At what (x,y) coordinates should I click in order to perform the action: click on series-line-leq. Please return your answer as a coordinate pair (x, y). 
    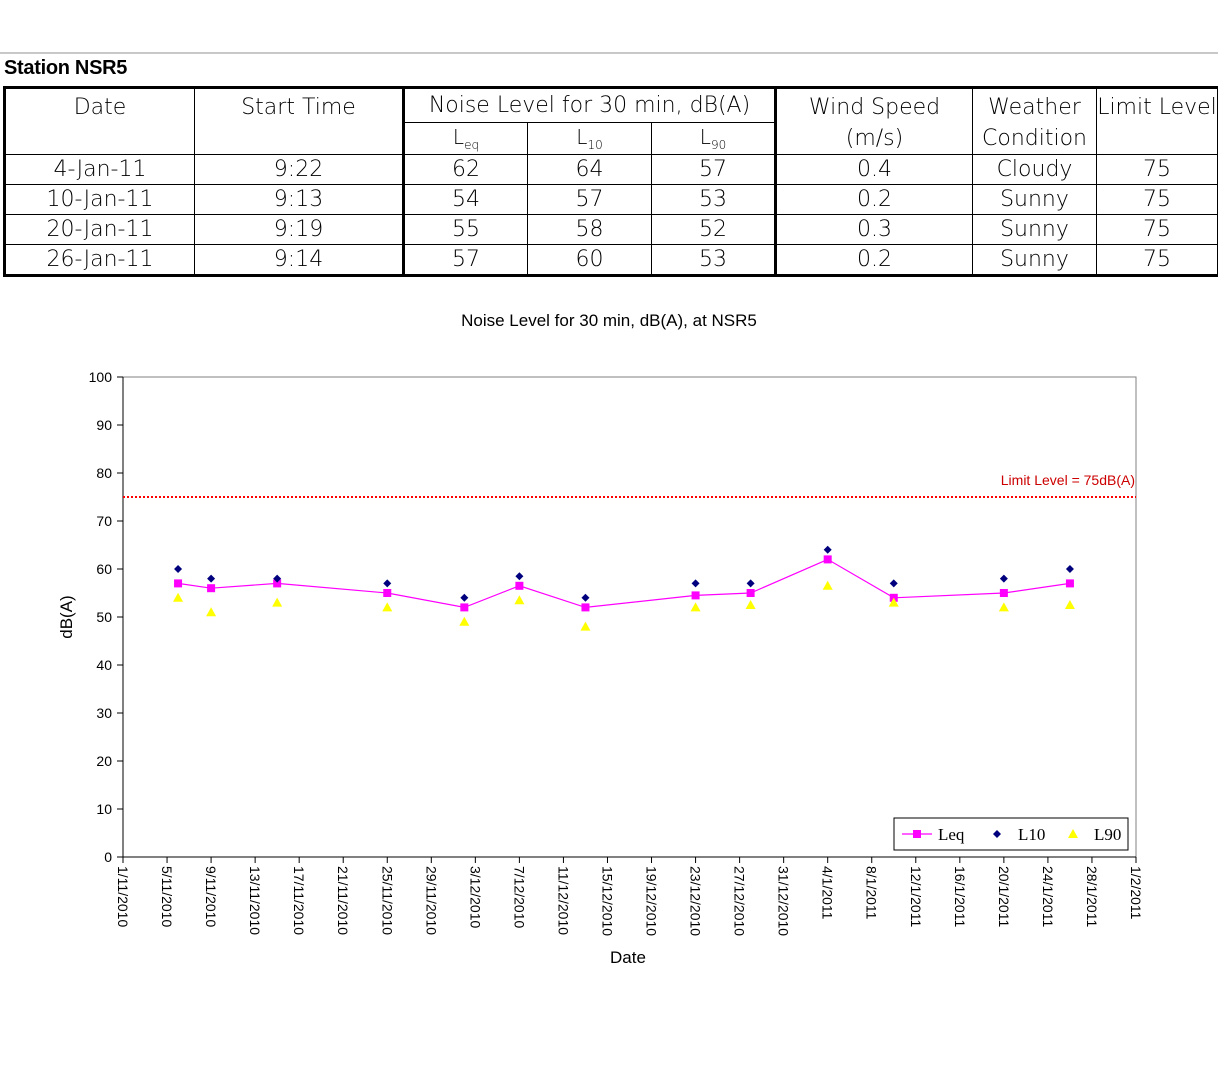
    Looking at the image, I should click on (624, 583).